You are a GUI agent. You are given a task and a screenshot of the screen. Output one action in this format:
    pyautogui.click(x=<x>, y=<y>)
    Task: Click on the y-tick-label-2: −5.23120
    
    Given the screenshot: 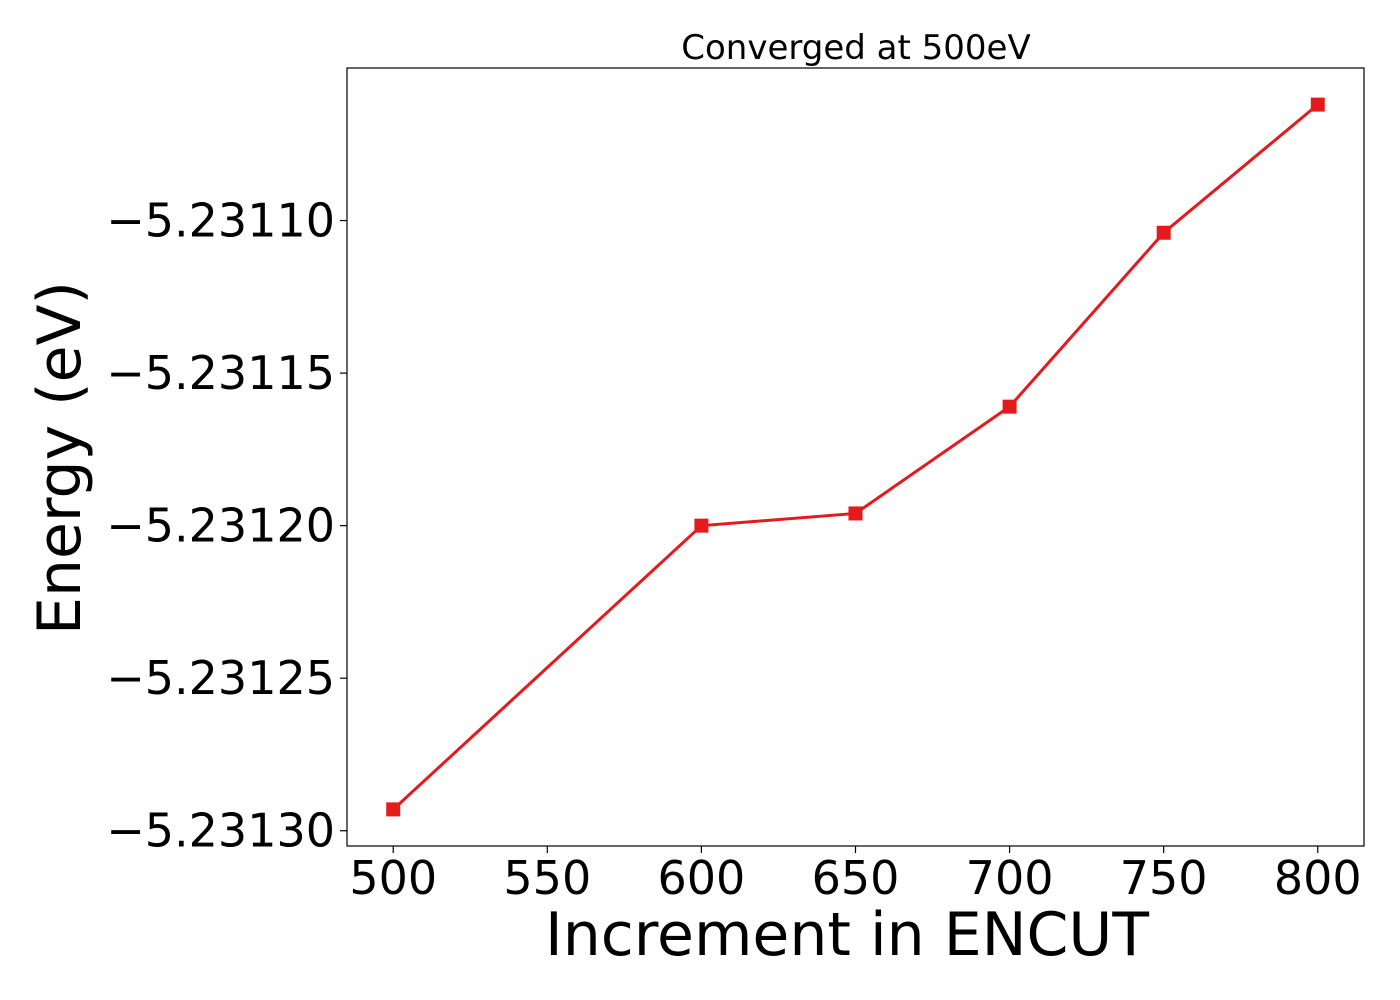 What is the action you would take?
    pyautogui.click(x=220, y=526)
    